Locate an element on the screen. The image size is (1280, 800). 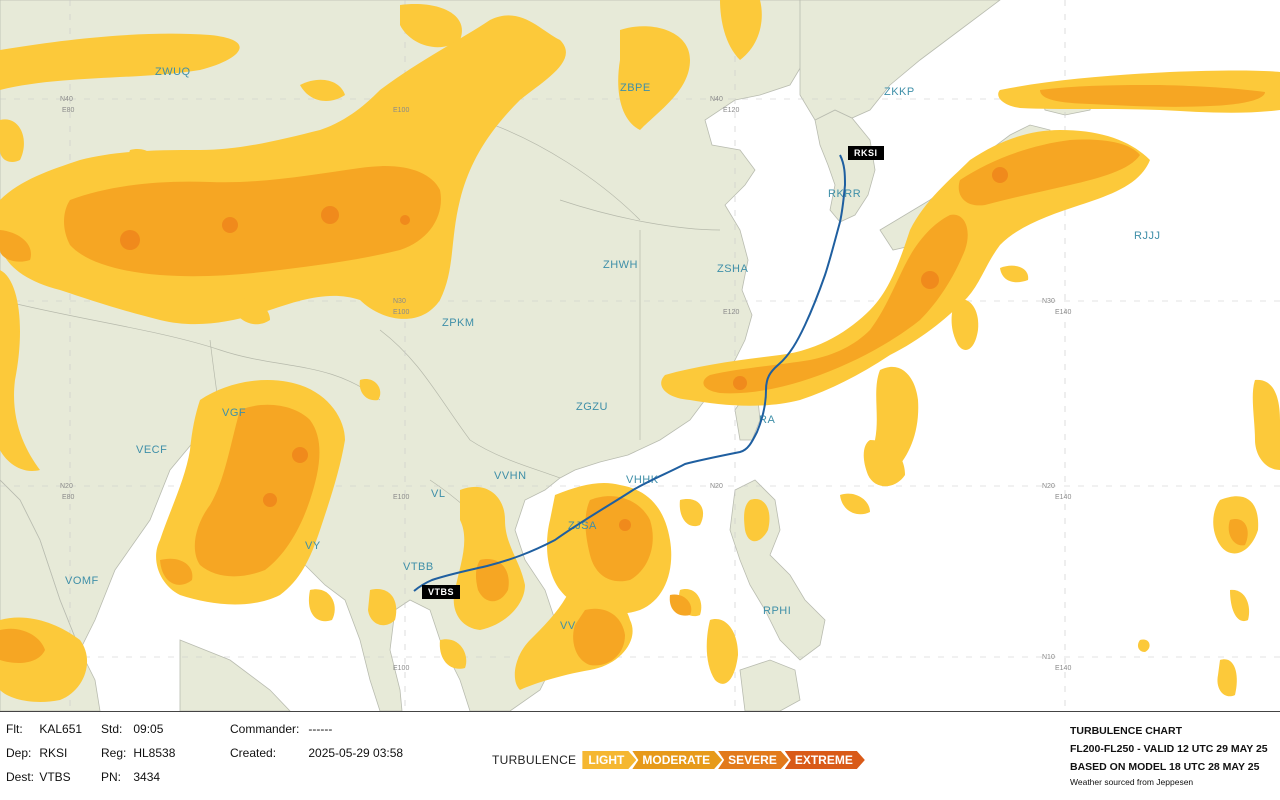
grid-label-n20c: N20 is located at coordinates (1048, 486).